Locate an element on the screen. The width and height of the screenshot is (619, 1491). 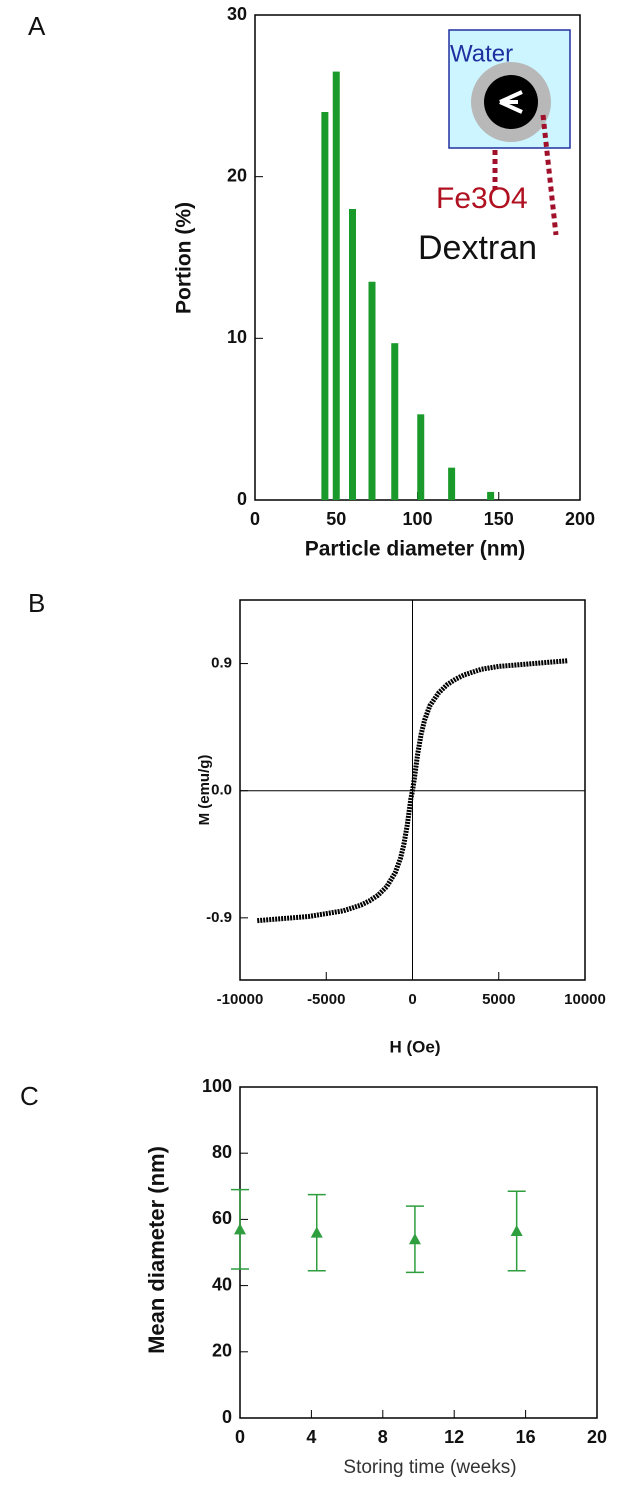
x-tick-label: 5000 is located at coordinates (498, 999).